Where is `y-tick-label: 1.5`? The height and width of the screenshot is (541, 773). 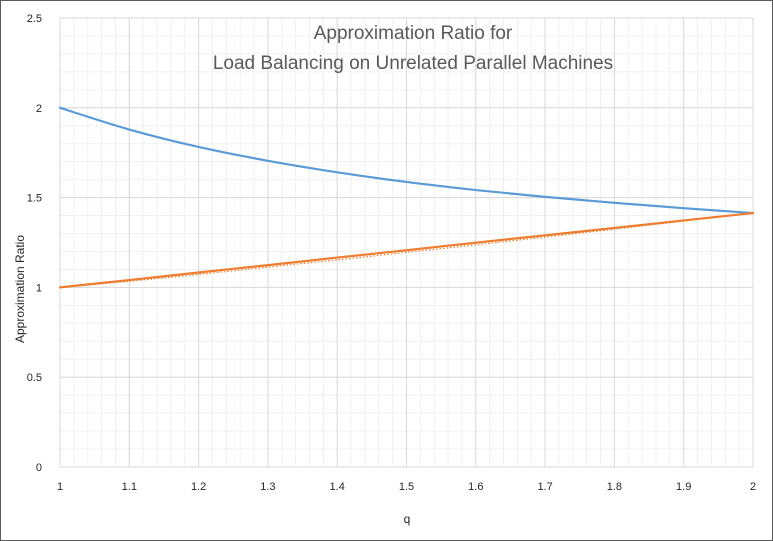
y-tick-label: 1.5 is located at coordinates (34, 199).